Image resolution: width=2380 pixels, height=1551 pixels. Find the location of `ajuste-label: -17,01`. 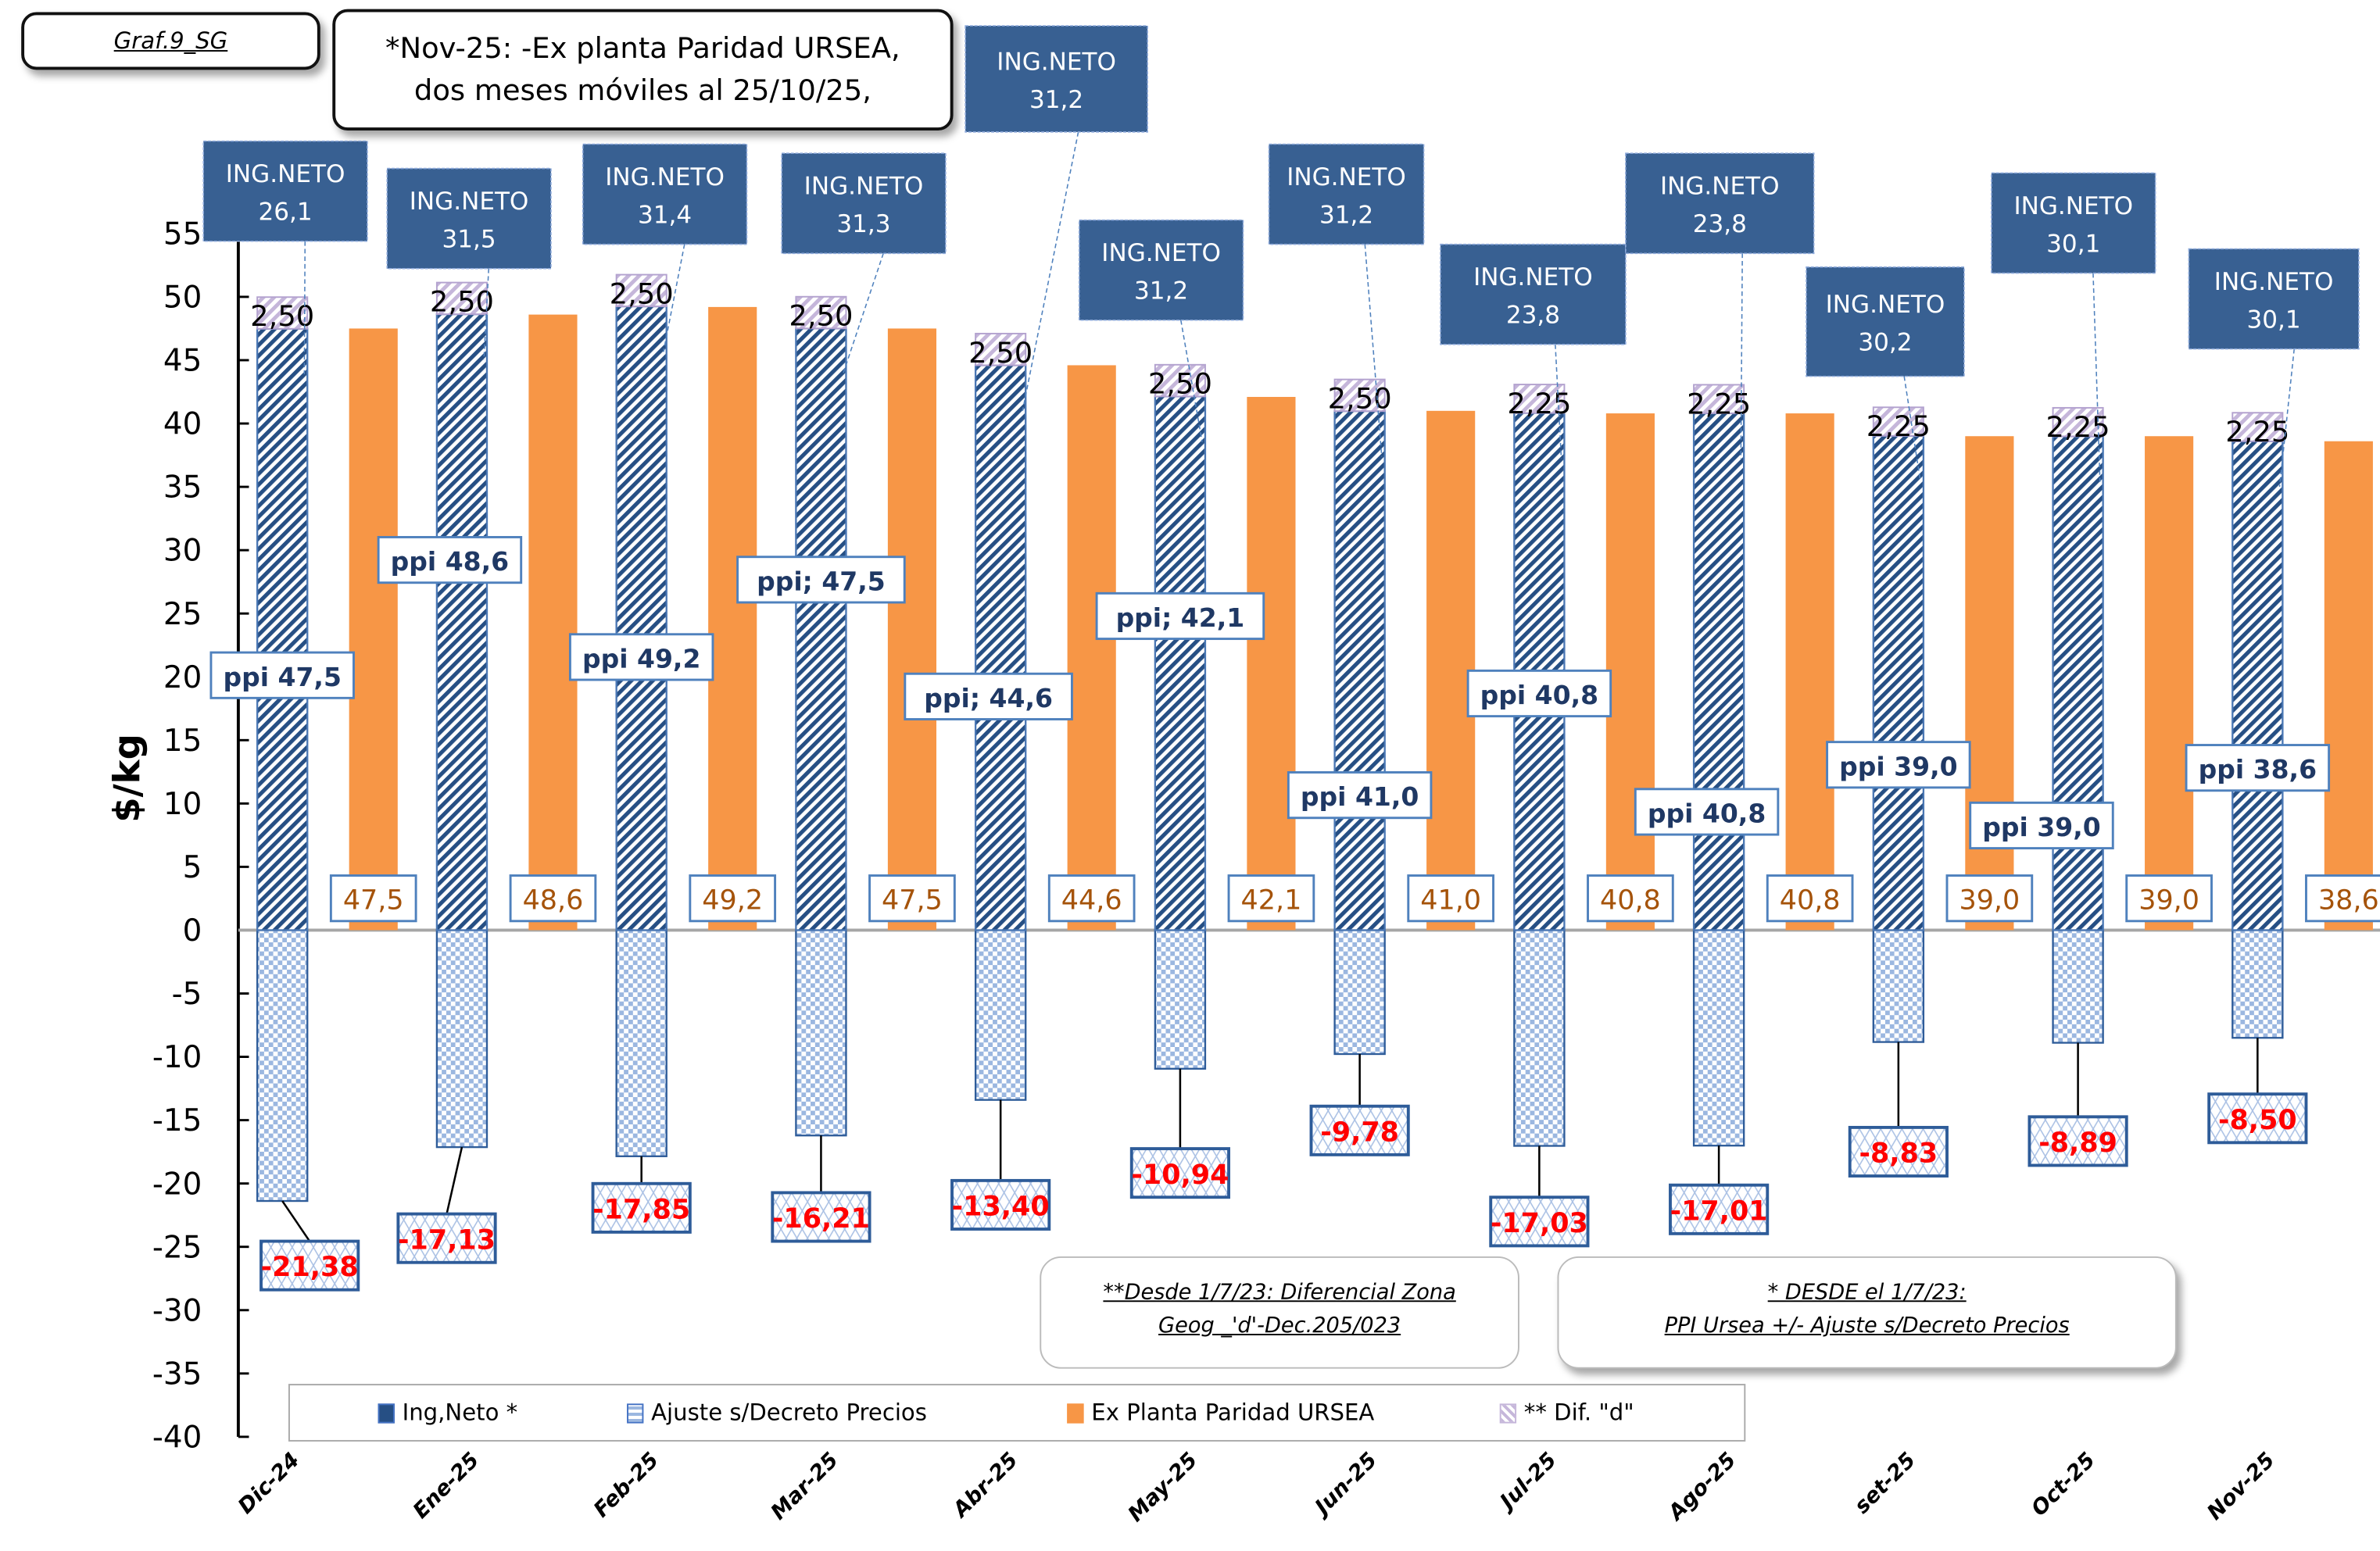

ajuste-label: -17,01 is located at coordinates (1719, 1211).